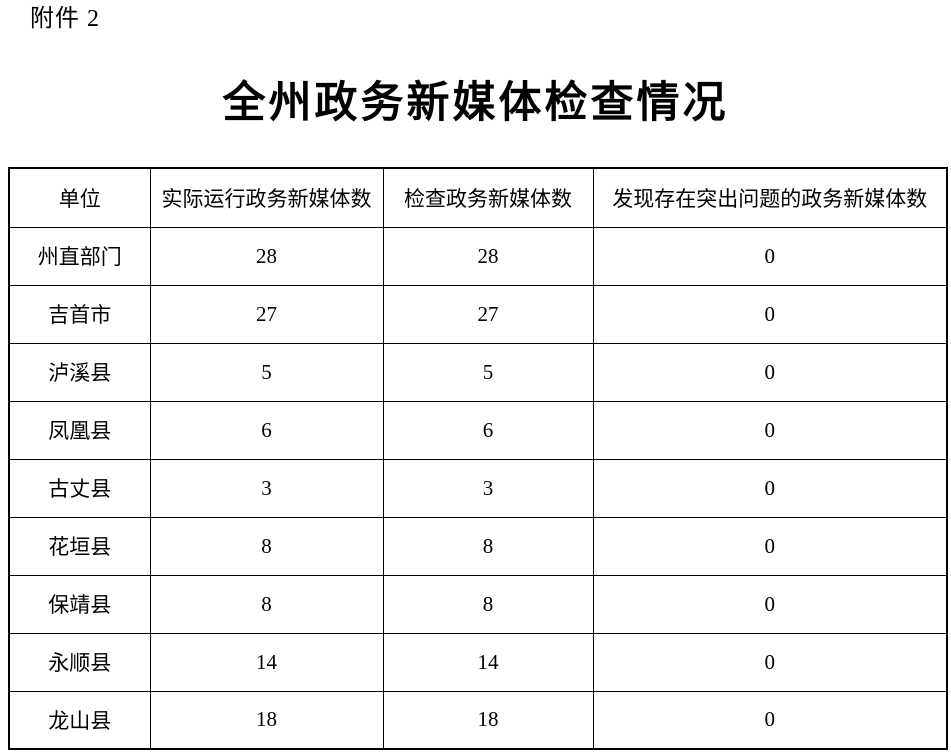  I want to click on table-row: 凤凰县 6 6 0, so click(478, 430).